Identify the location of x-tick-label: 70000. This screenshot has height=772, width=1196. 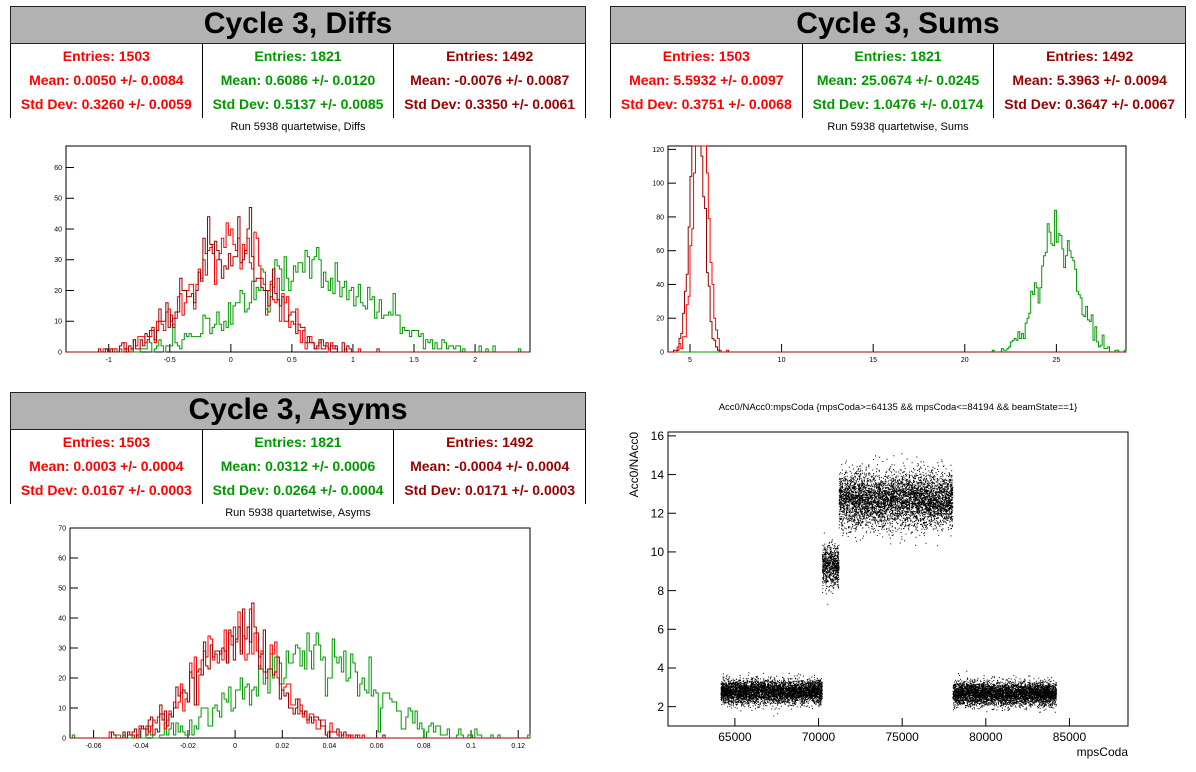
(819, 737).